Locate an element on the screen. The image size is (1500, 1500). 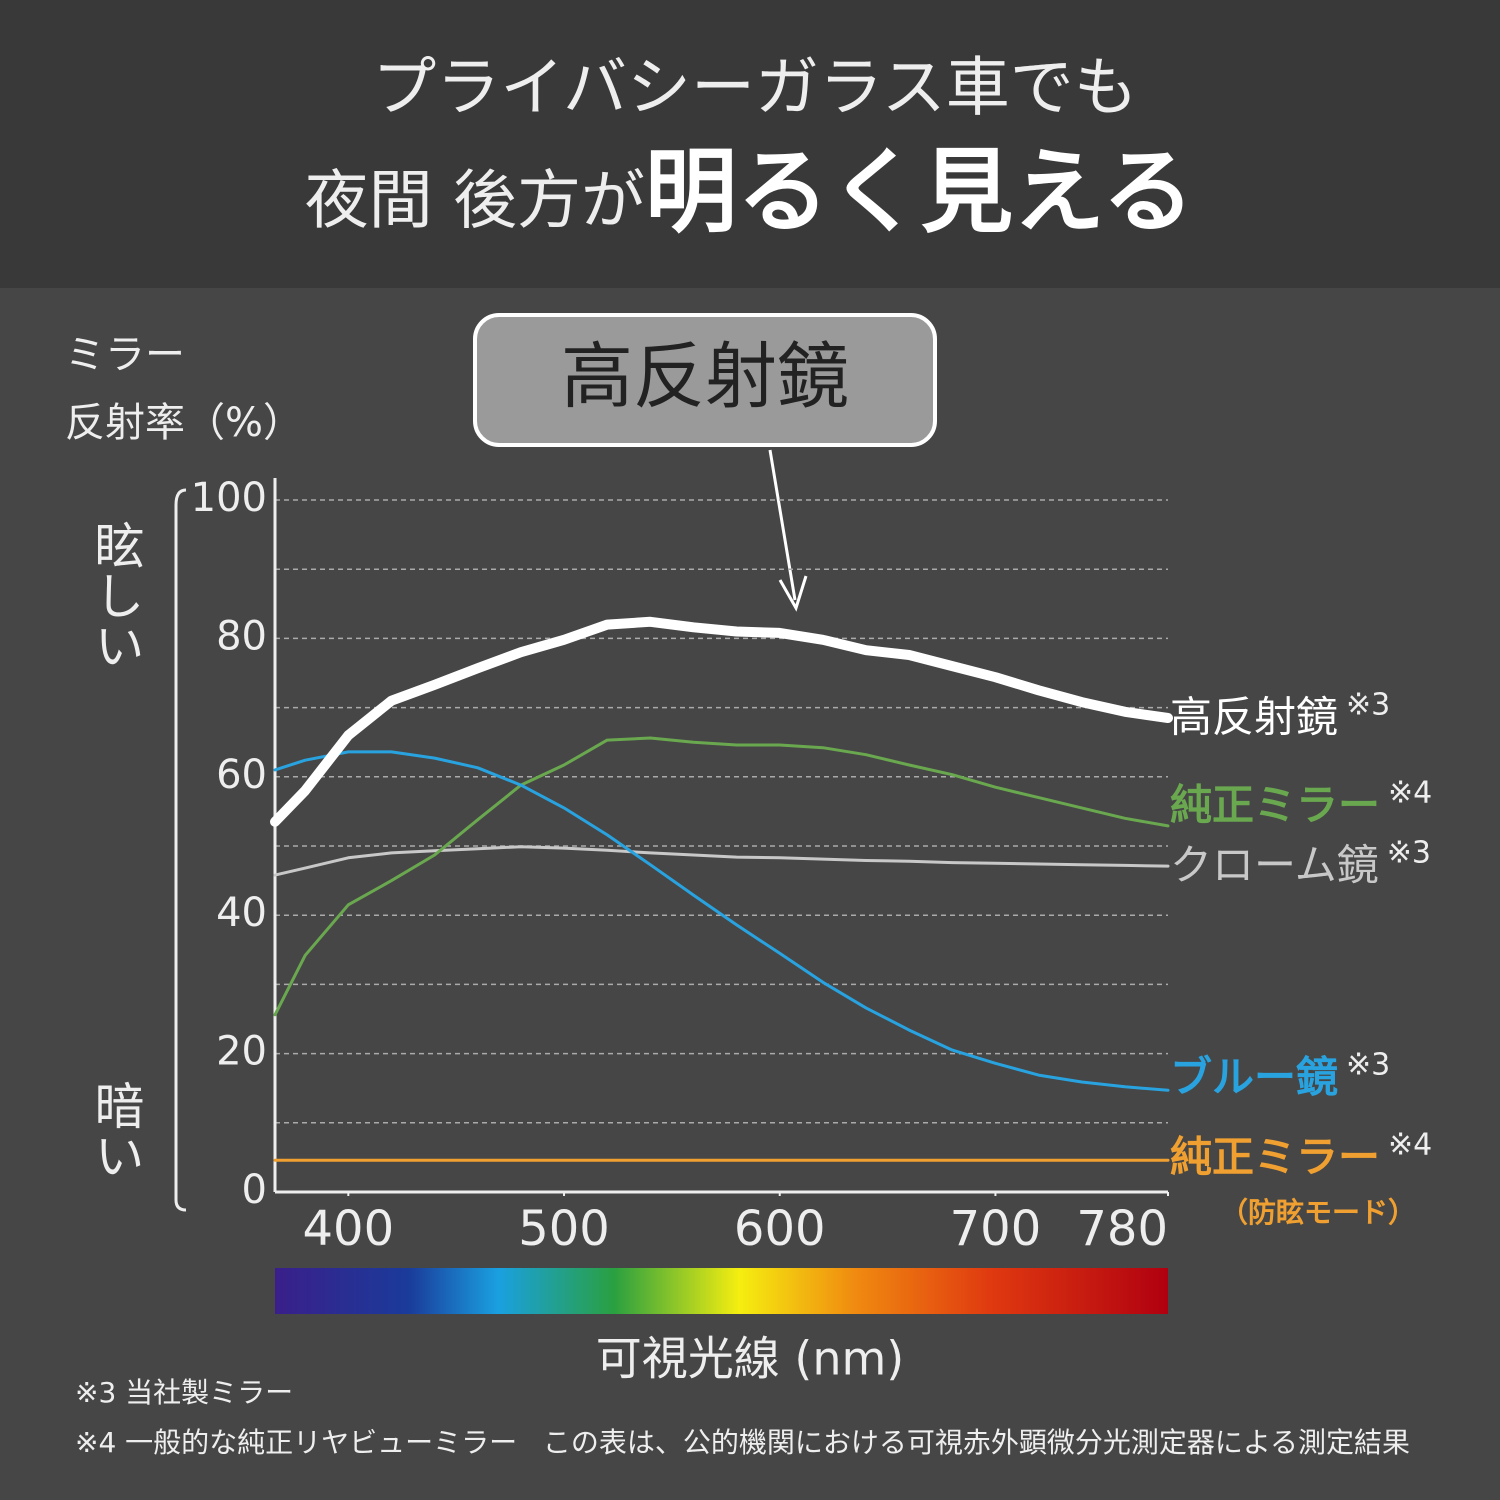
callout-arrowhead is located at coordinates (793, 593).